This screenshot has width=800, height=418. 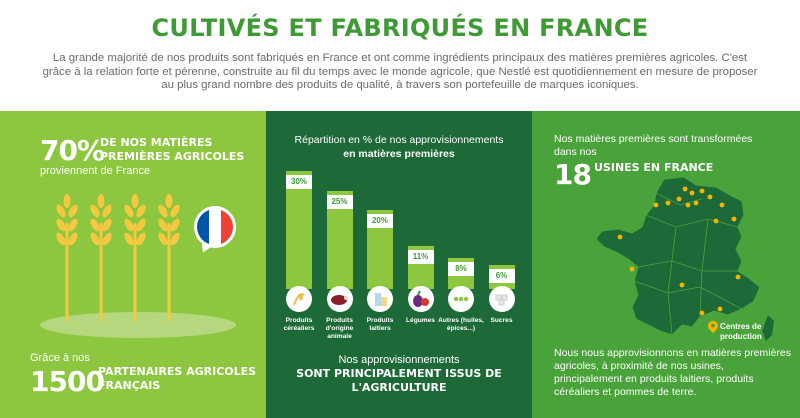 What do you see at coordinates (501, 320) in the screenshot?
I see `category-label: Sucres` at bounding box center [501, 320].